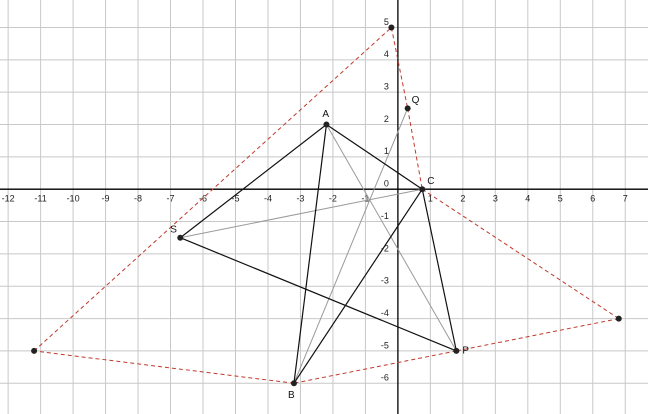 The width and height of the screenshot is (648, 414). What do you see at coordinates (106, 199) in the screenshot?
I see `x-tick-label: -9` at bounding box center [106, 199].